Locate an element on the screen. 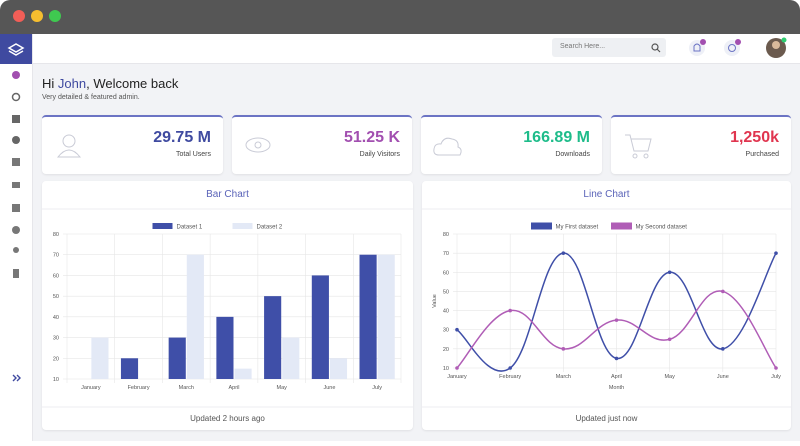 The image size is (800, 446). nav-docs is located at coordinates (16, 273).